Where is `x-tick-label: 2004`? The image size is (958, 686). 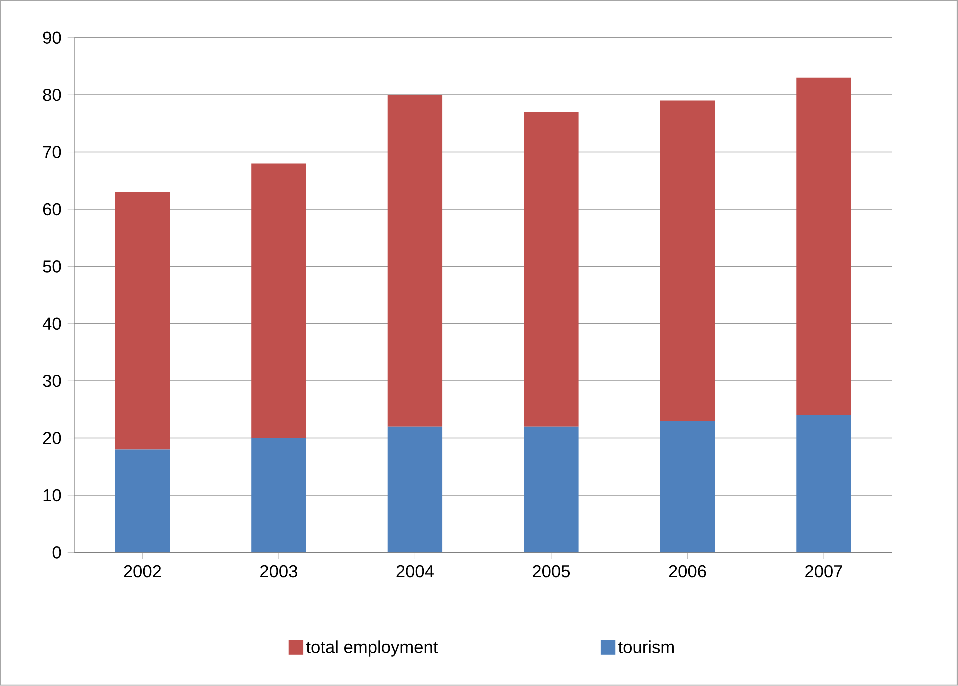 x-tick-label: 2004 is located at coordinates (415, 571).